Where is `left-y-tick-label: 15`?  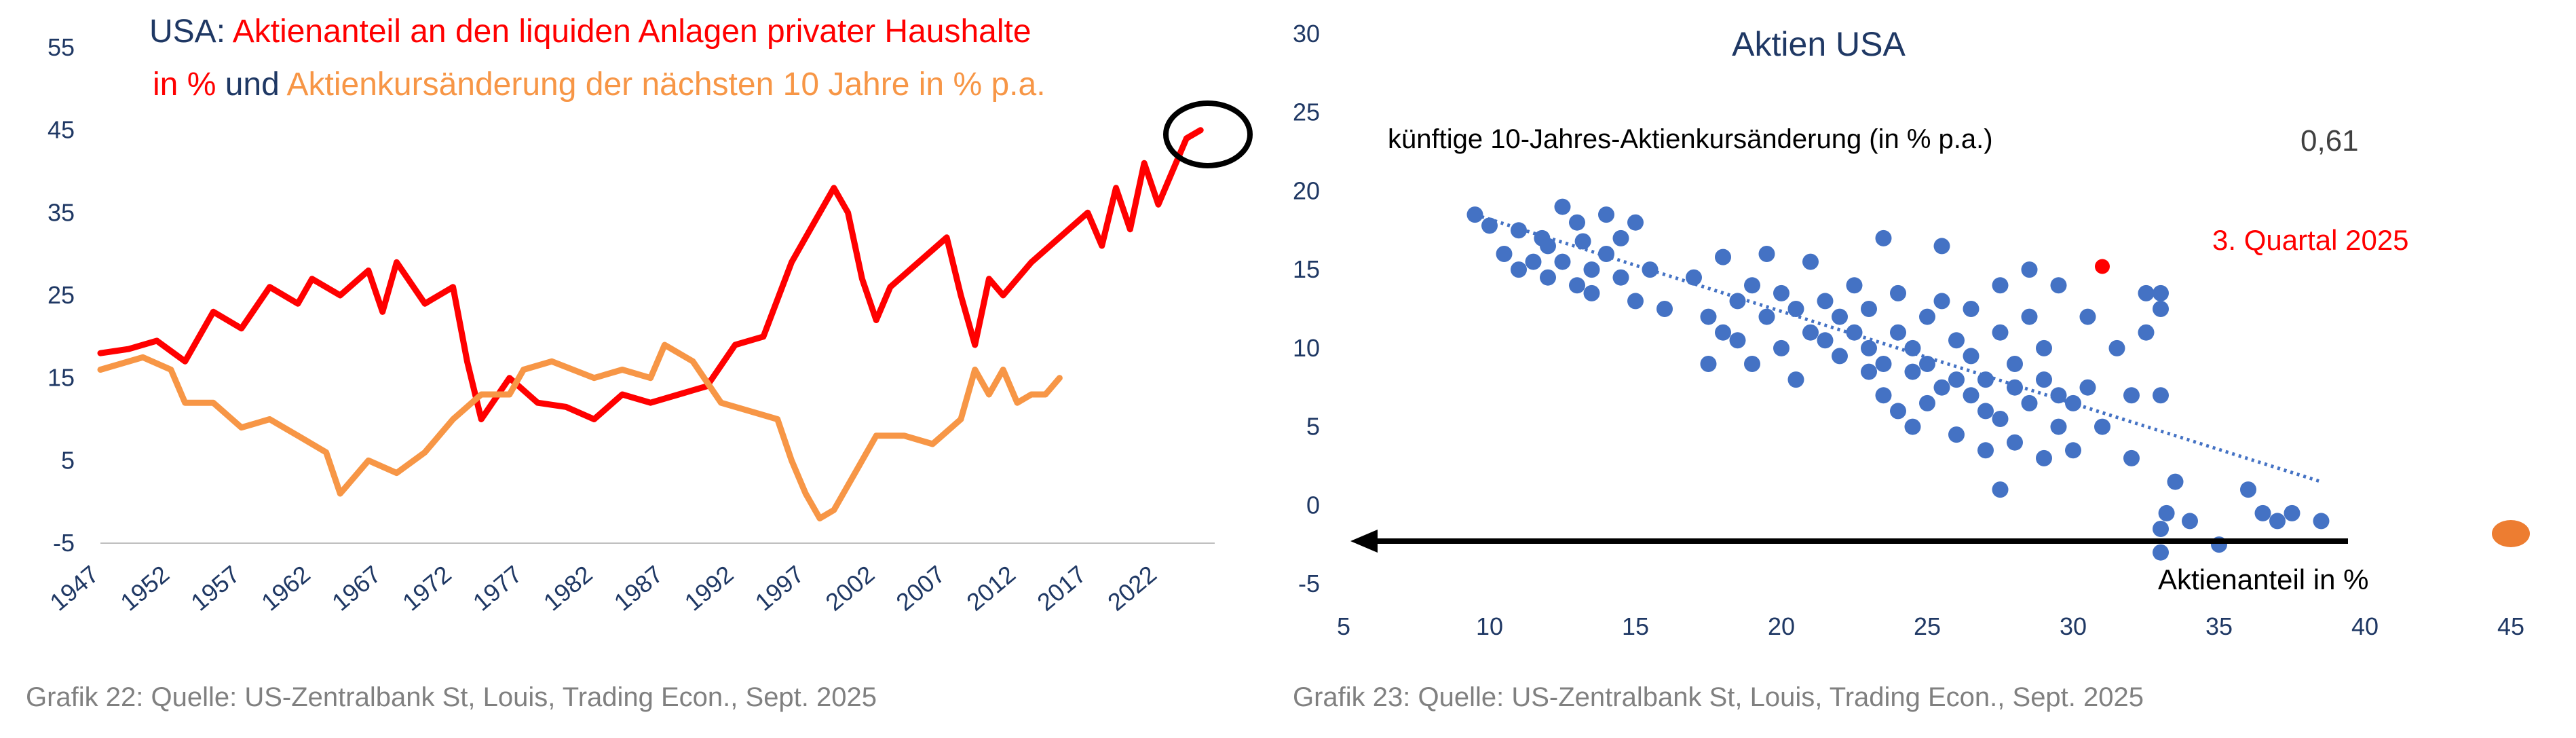
left-y-tick-label: 15 is located at coordinates (62, 378).